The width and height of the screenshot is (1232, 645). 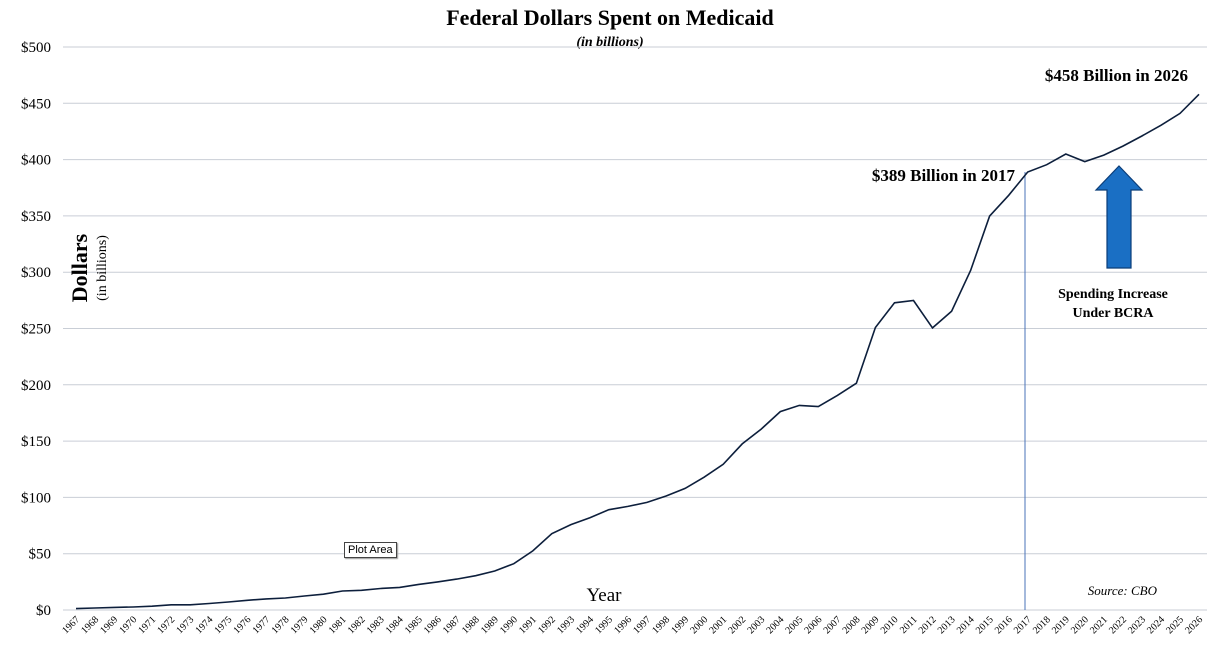 What do you see at coordinates (300, 625) in the screenshot?
I see `x-tick-label: 1979` at bounding box center [300, 625].